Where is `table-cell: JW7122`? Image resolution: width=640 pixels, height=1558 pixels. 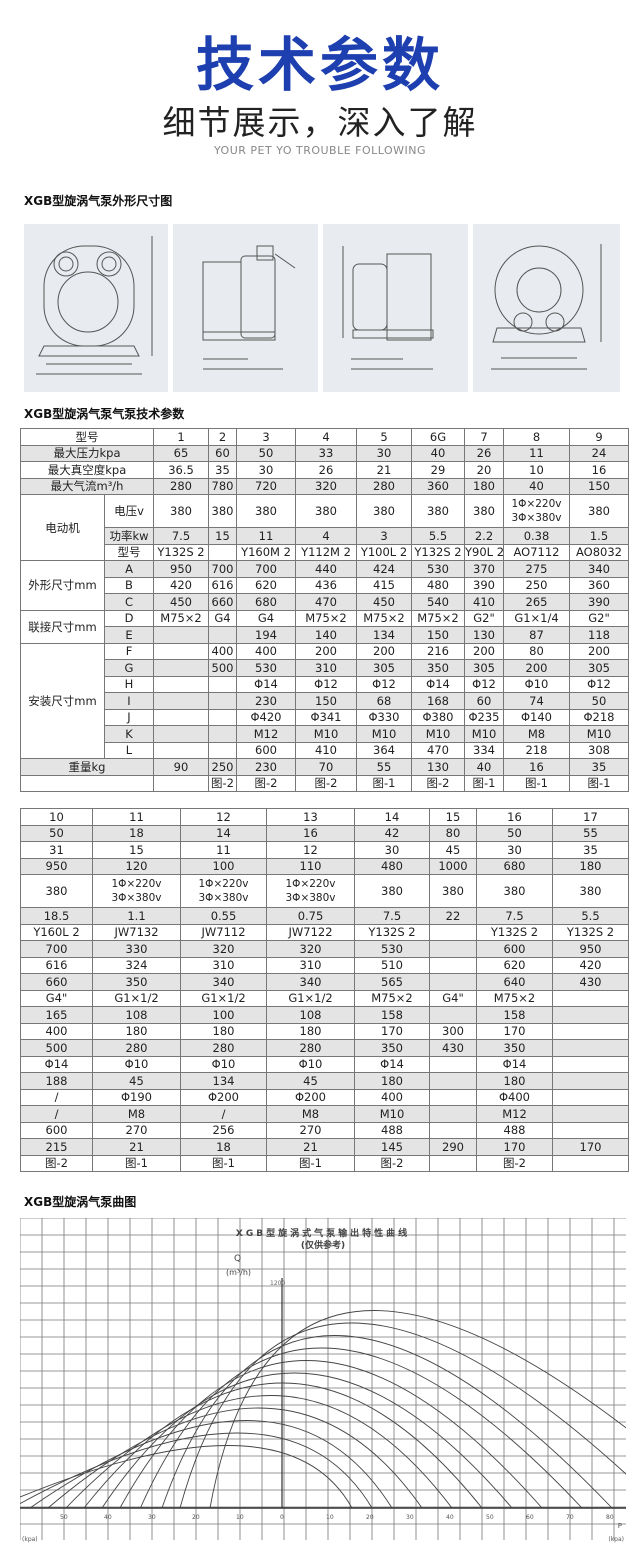
table-cell: JW7122 is located at coordinates (310, 932).